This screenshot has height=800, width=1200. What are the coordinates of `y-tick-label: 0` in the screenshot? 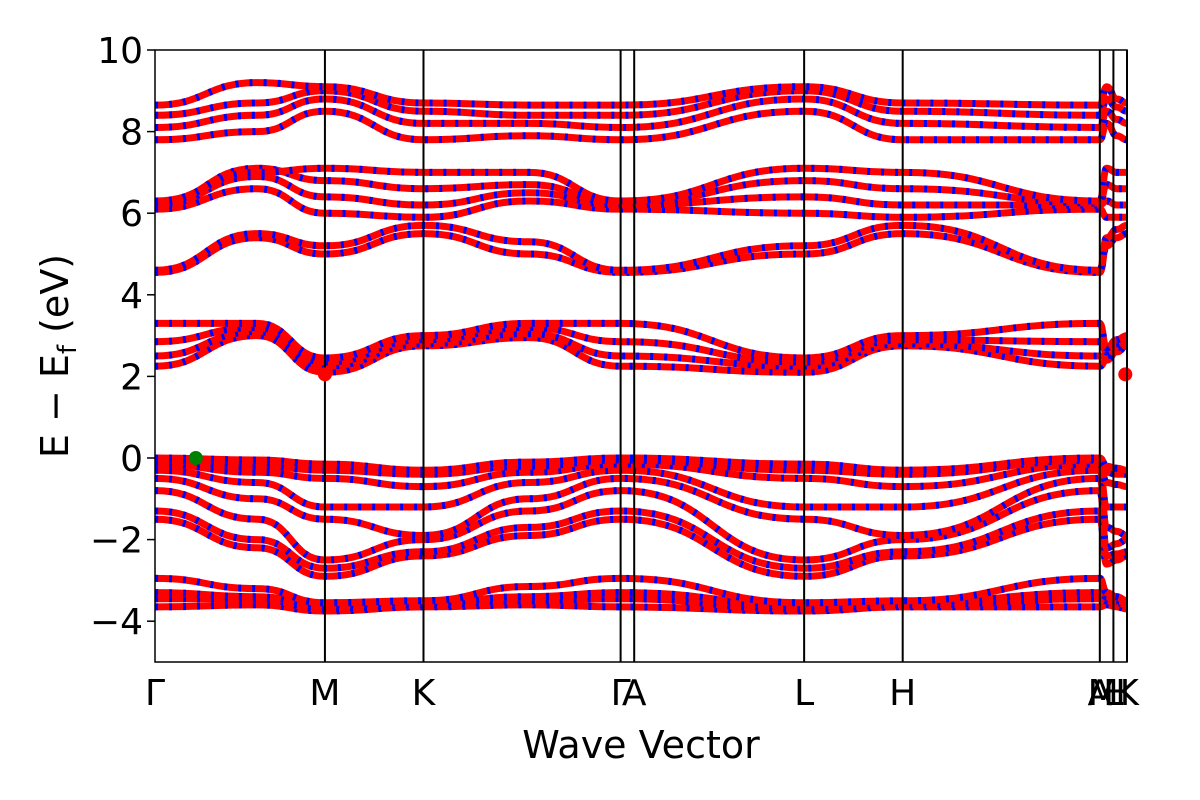 It's located at (131, 459).